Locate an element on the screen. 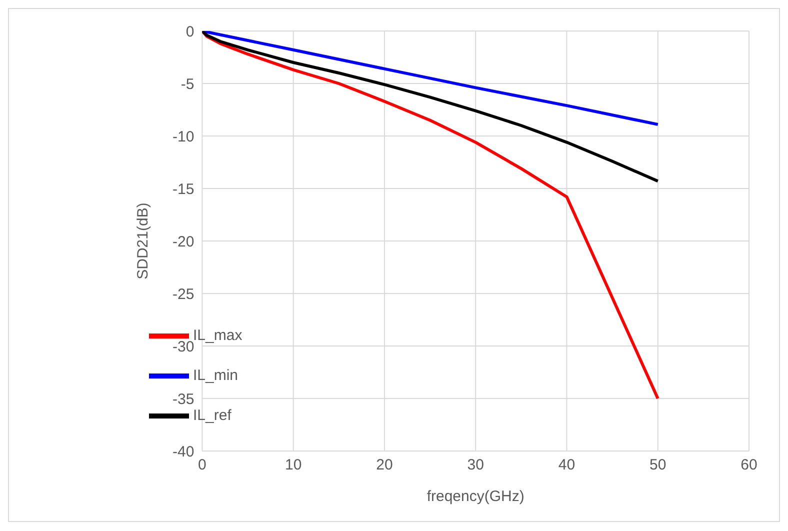 The image size is (788, 531). y-tick-label: -5 is located at coordinates (187, 84).